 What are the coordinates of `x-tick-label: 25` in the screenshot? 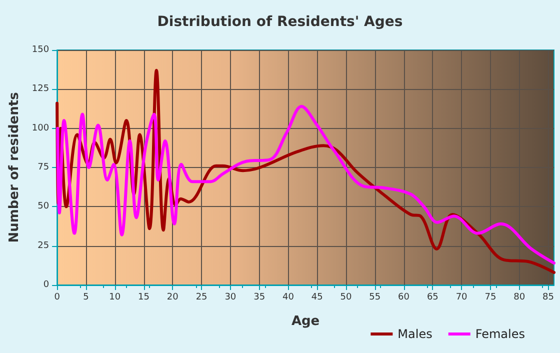 It's located at (202, 297).